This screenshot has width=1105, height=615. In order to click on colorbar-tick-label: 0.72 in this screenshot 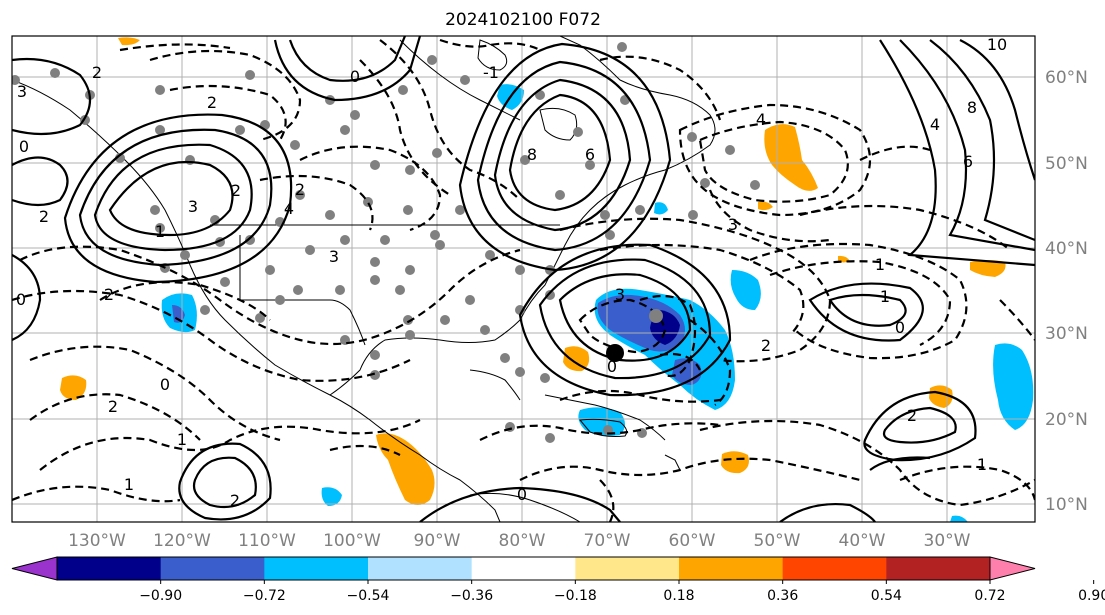, I will do `click(989, 596)`.